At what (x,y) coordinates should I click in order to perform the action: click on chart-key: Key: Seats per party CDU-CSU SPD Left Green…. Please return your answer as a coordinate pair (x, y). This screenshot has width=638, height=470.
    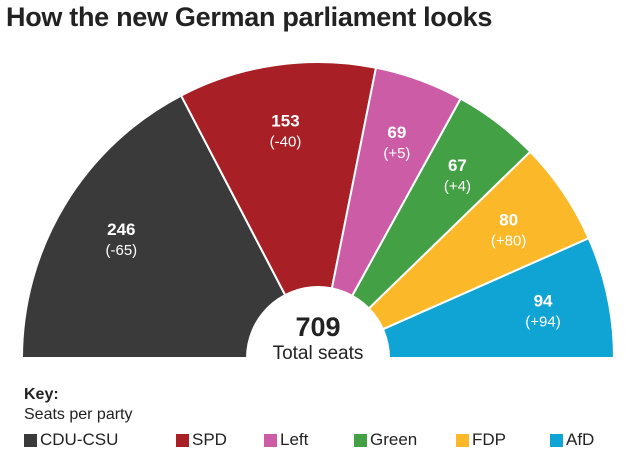
    Looking at the image, I should click on (329, 420).